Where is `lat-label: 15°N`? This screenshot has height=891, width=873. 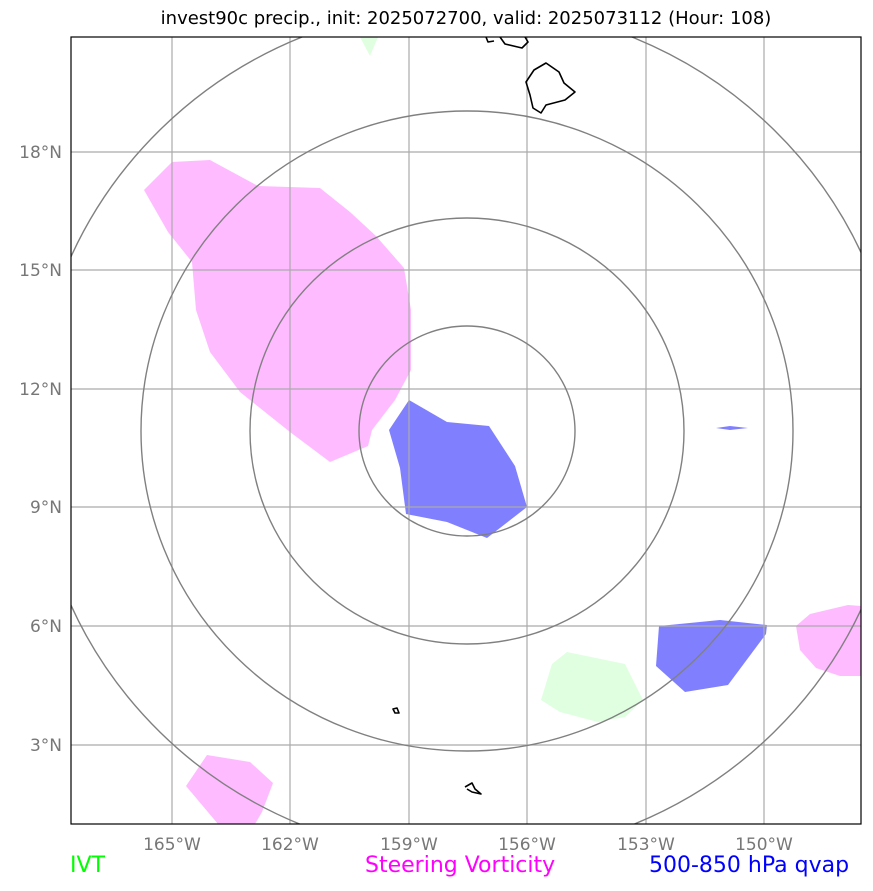 lat-label: 15°N is located at coordinates (40, 271).